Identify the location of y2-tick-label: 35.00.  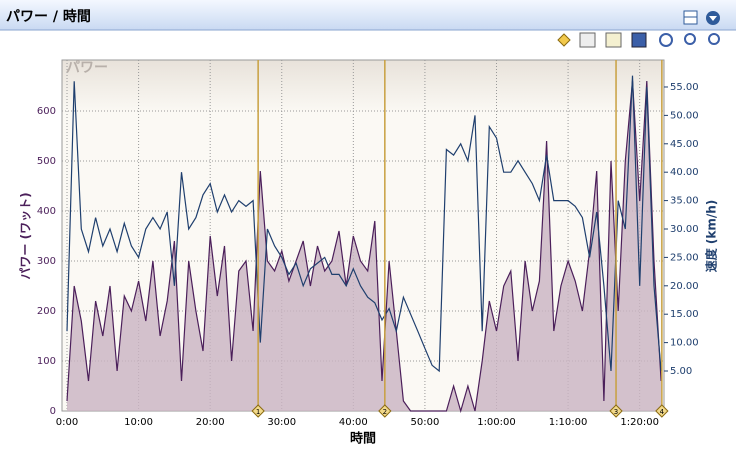
(684, 201).